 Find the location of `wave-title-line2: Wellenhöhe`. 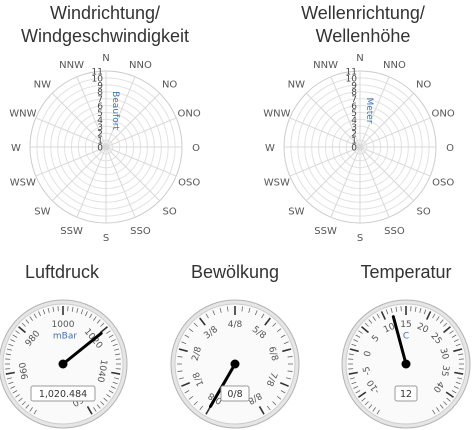

wave-title-line2: Wellenhöhe is located at coordinates (363, 36).